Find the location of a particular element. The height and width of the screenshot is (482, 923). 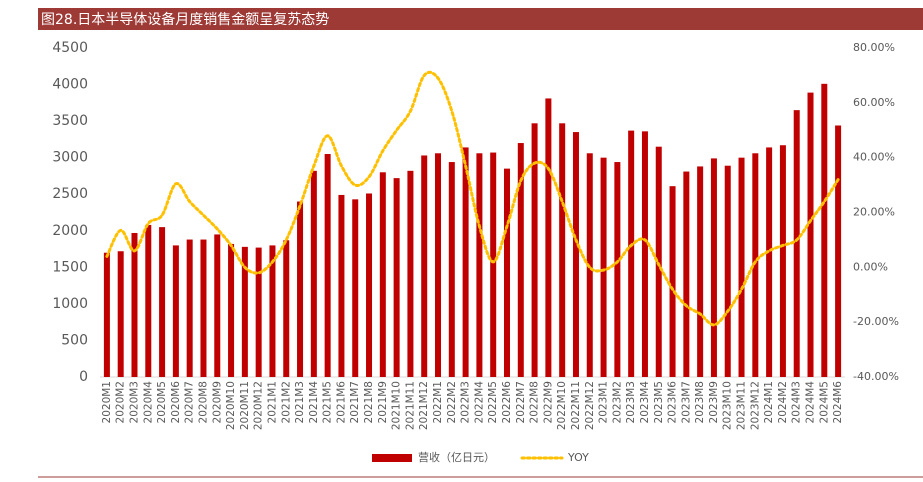

x-tick-label: 2024M4 is located at coordinates (811, 402).